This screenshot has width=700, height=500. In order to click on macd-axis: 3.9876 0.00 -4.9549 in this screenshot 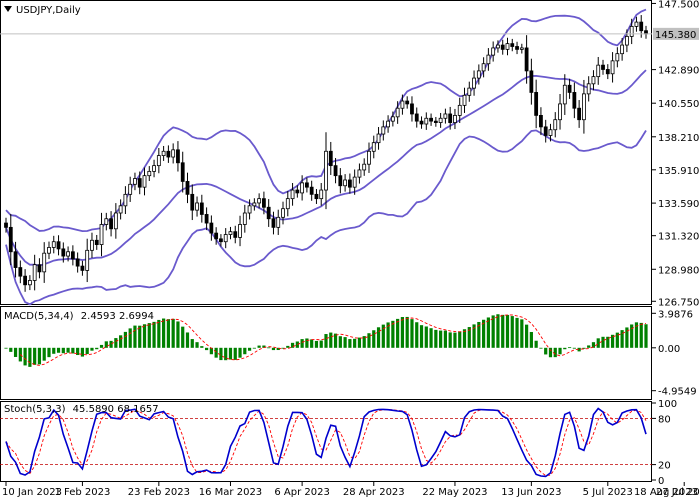, I will do `click(674, 353)`.